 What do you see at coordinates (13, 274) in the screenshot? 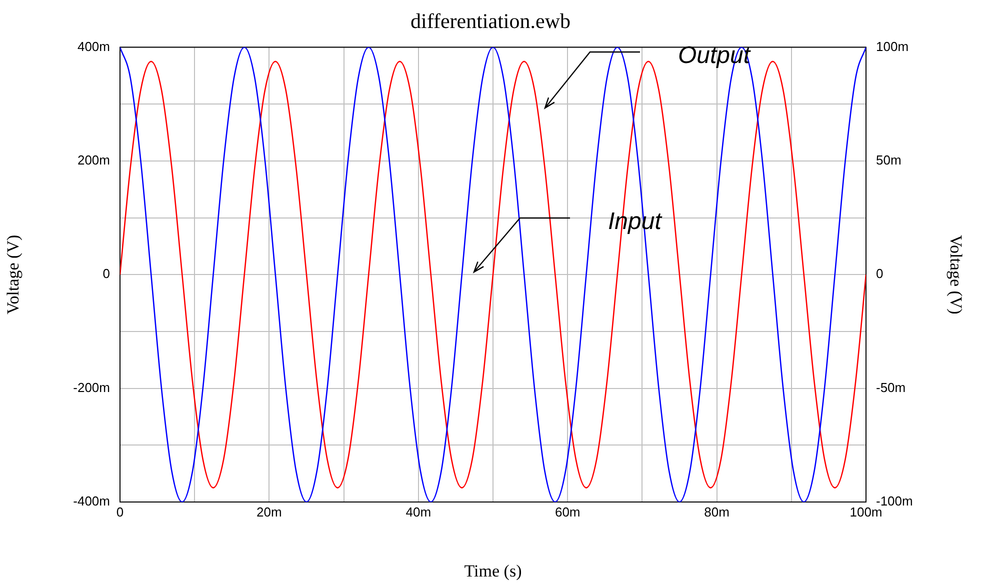
I see `y-axis-title: Voltage (V)` at bounding box center [13, 274].